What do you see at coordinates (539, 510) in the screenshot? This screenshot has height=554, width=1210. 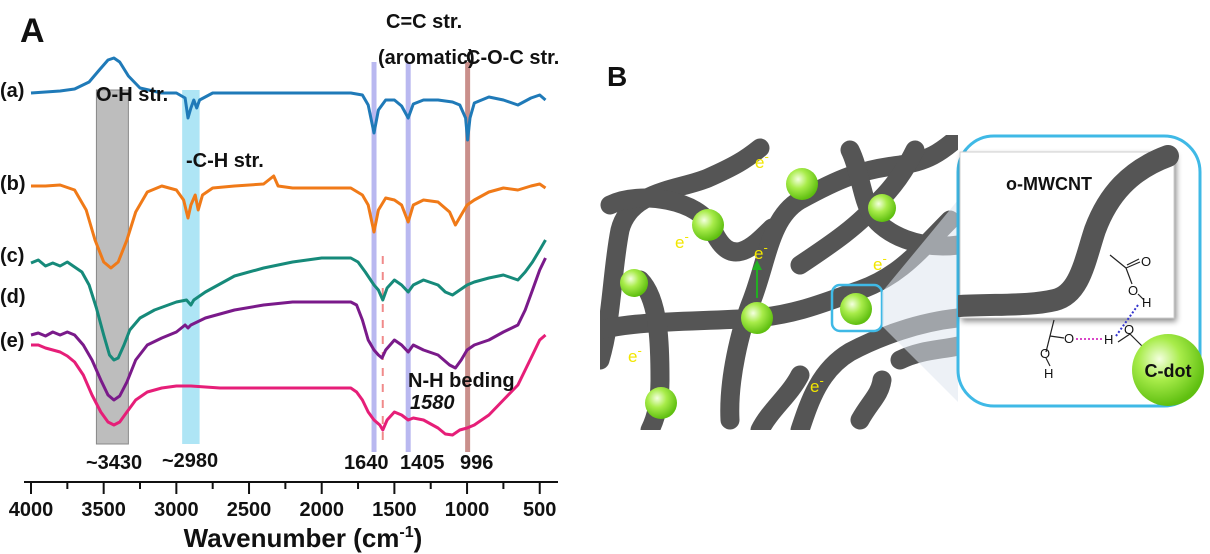 I see `x-tick-label-7: 500` at bounding box center [539, 510].